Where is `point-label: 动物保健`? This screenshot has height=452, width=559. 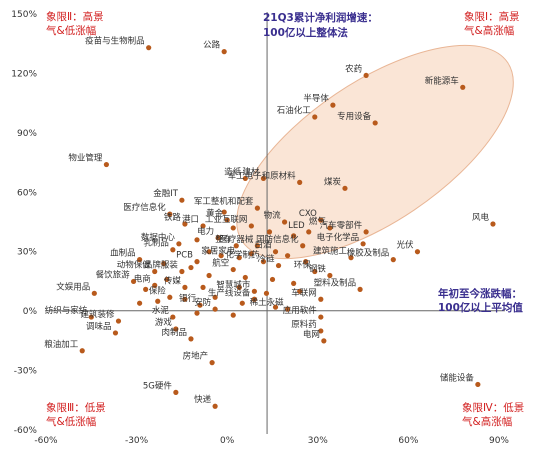 point-label: 动物保健 is located at coordinates (134, 265).